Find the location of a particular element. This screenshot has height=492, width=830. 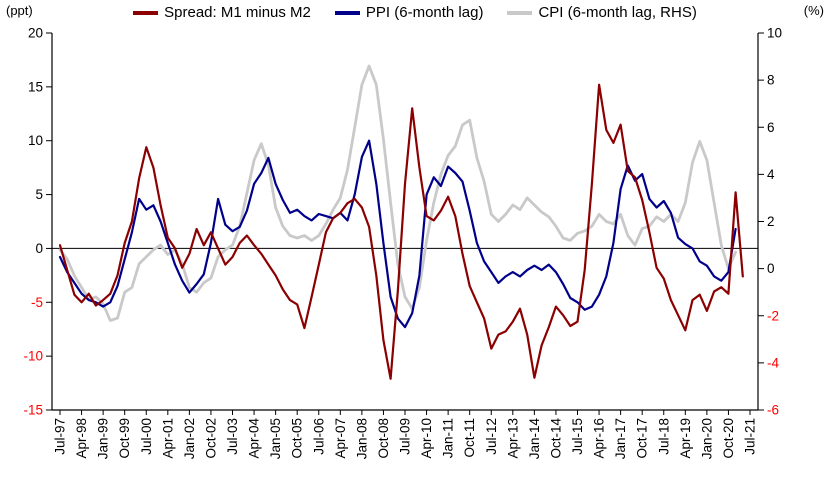

legend-label-spread: Spread: M1 minus M2 is located at coordinates (237, 12).